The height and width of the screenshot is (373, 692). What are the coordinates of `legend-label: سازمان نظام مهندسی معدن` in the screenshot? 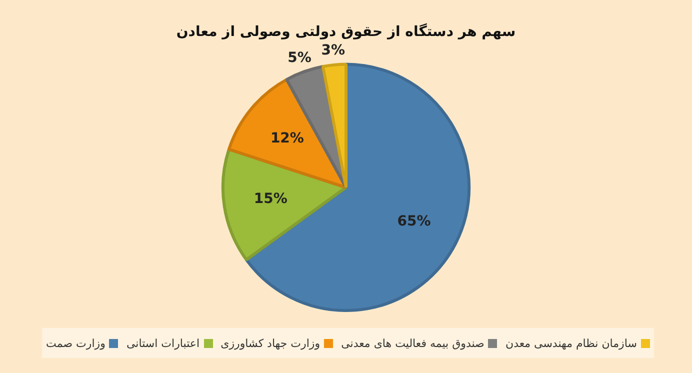 It's located at (571, 343).